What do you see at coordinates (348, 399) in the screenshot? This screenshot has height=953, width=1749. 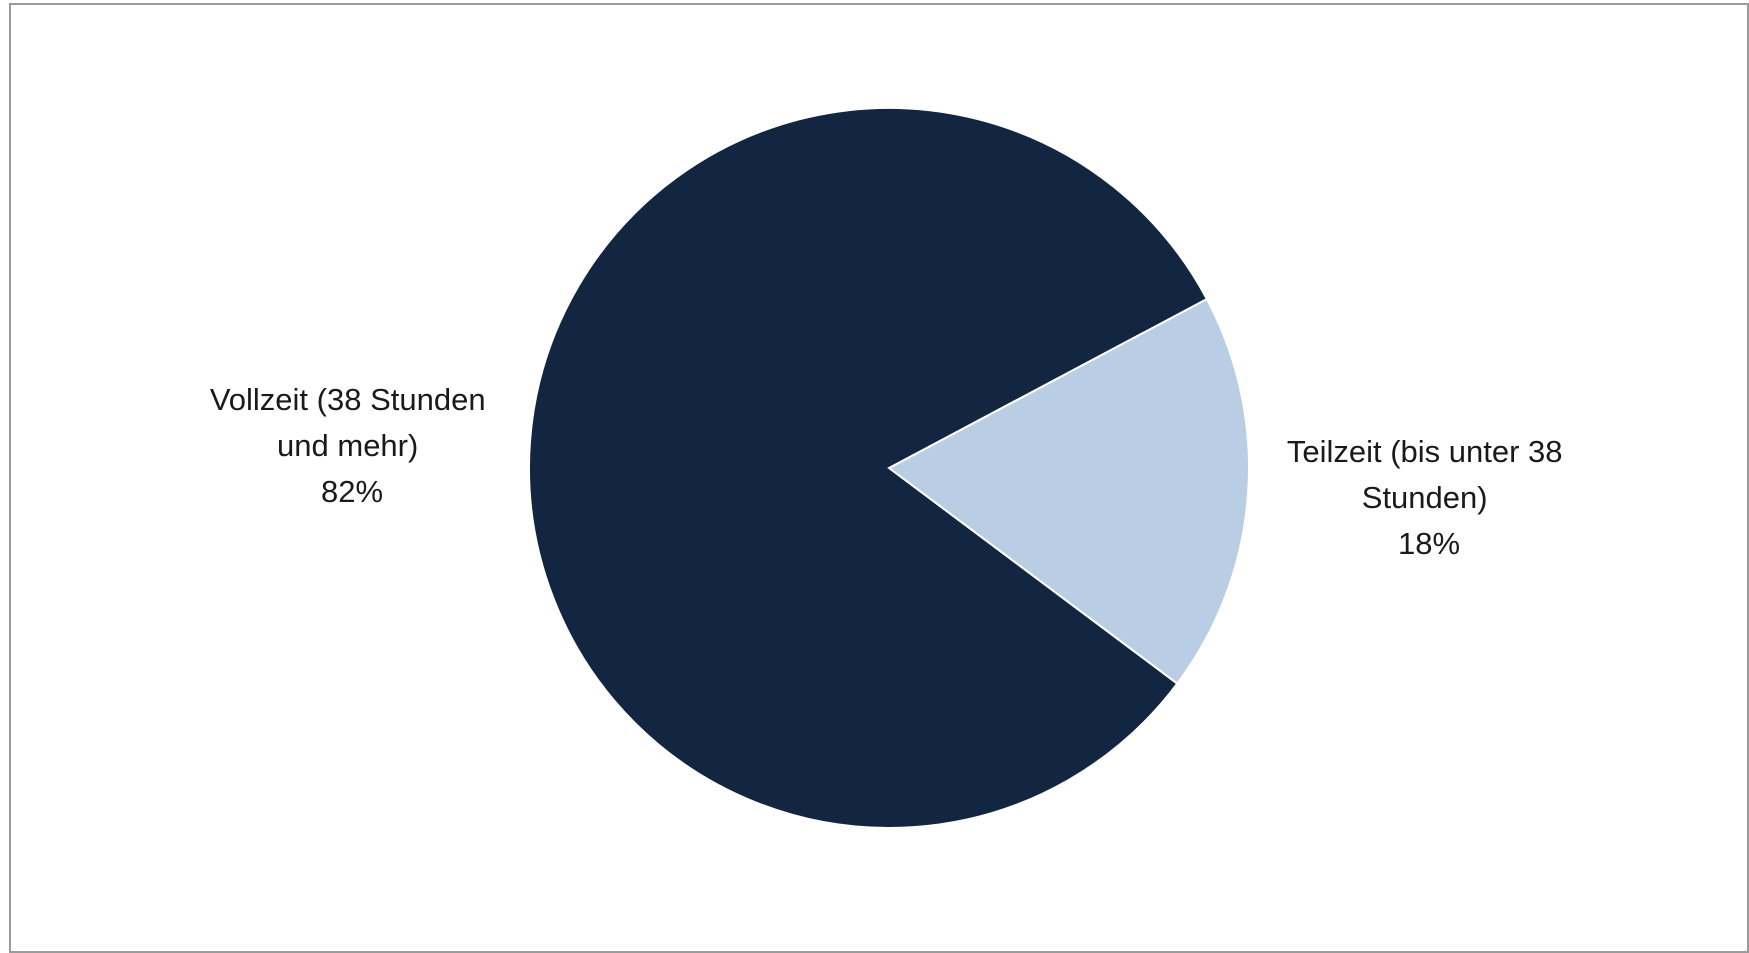 I see `slice-label-vollzeit-line-1: Vollzeit (38 Stunden` at bounding box center [348, 399].